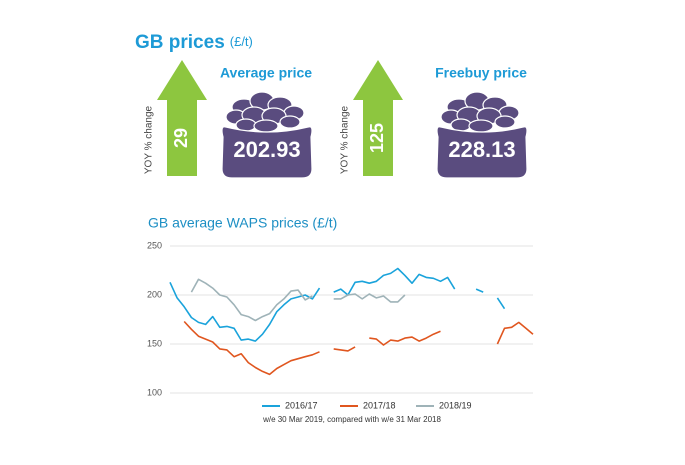  What do you see at coordinates (242, 223) in the screenshot?
I see `chart-title: GB average WAPS prices (£/t)` at bounding box center [242, 223].